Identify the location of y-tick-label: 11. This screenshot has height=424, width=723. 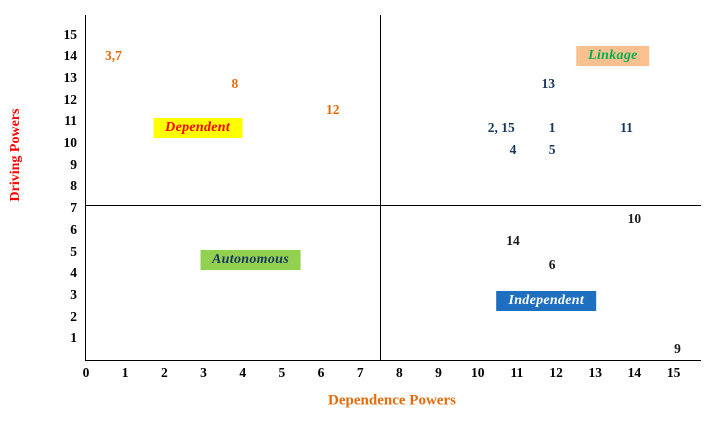
(70, 121).